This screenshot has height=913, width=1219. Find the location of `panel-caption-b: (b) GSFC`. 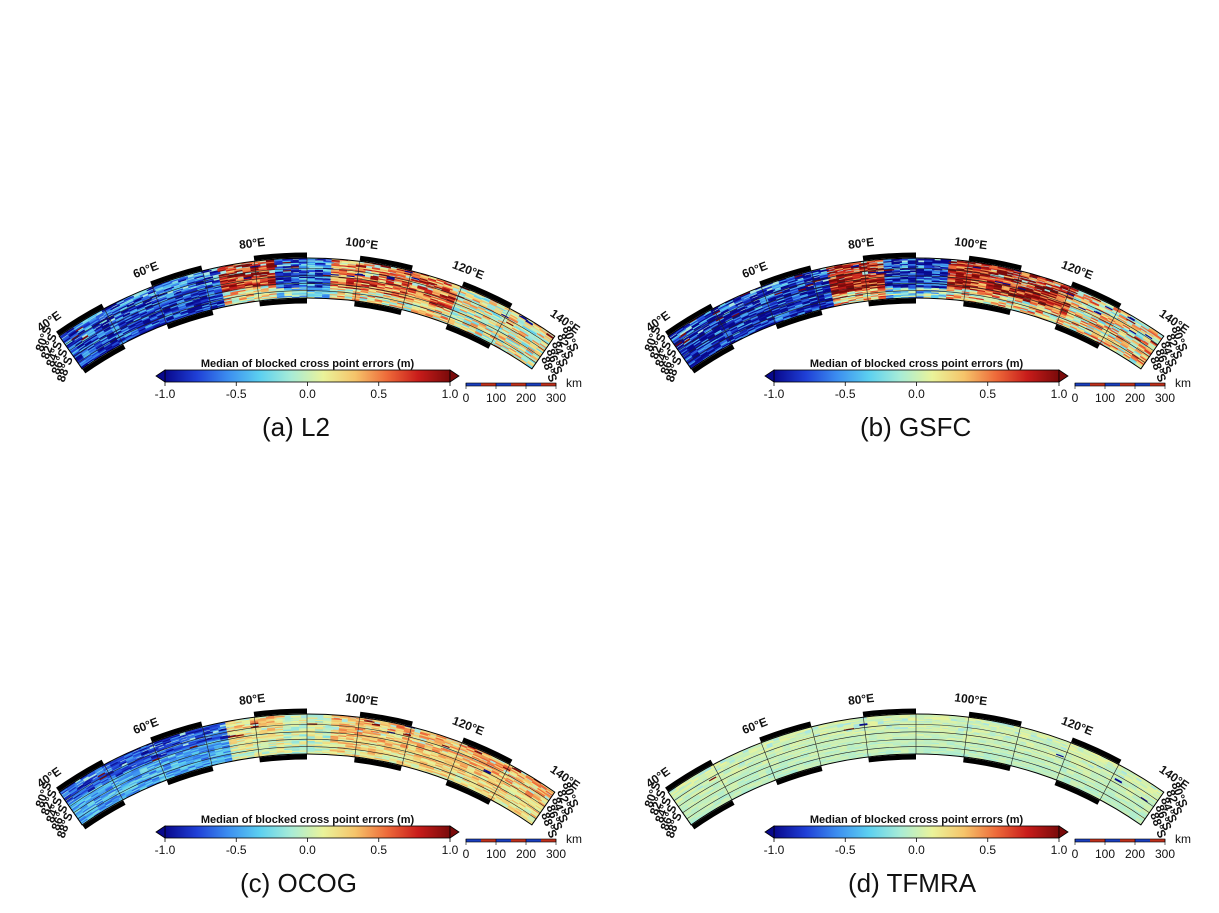

panel-caption-b: (b) GSFC is located at coordinates (916, 427).